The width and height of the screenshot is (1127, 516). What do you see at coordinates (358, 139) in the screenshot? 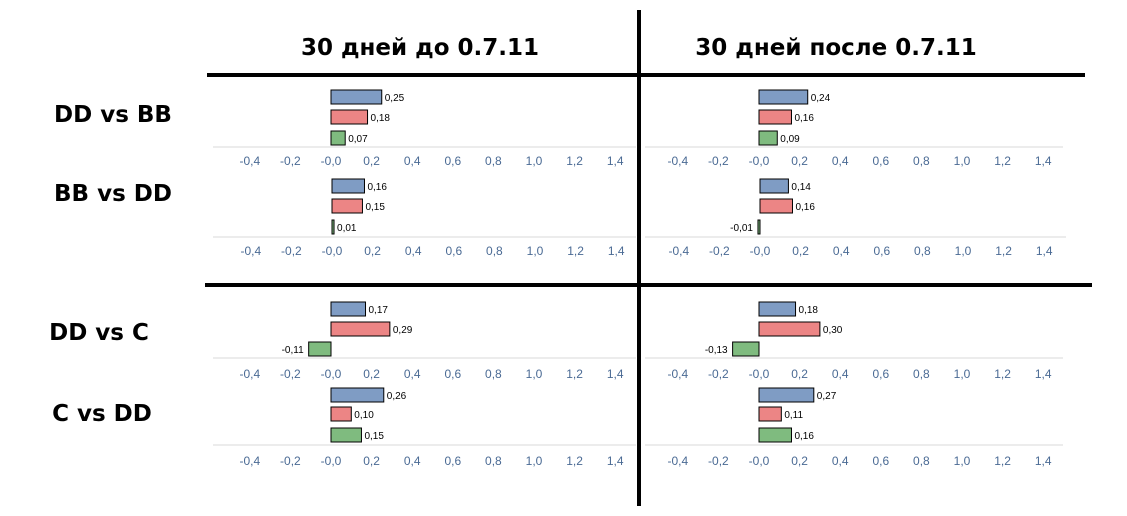
I see `bar-value-label: 0,07` at bounding box center [358, 139].